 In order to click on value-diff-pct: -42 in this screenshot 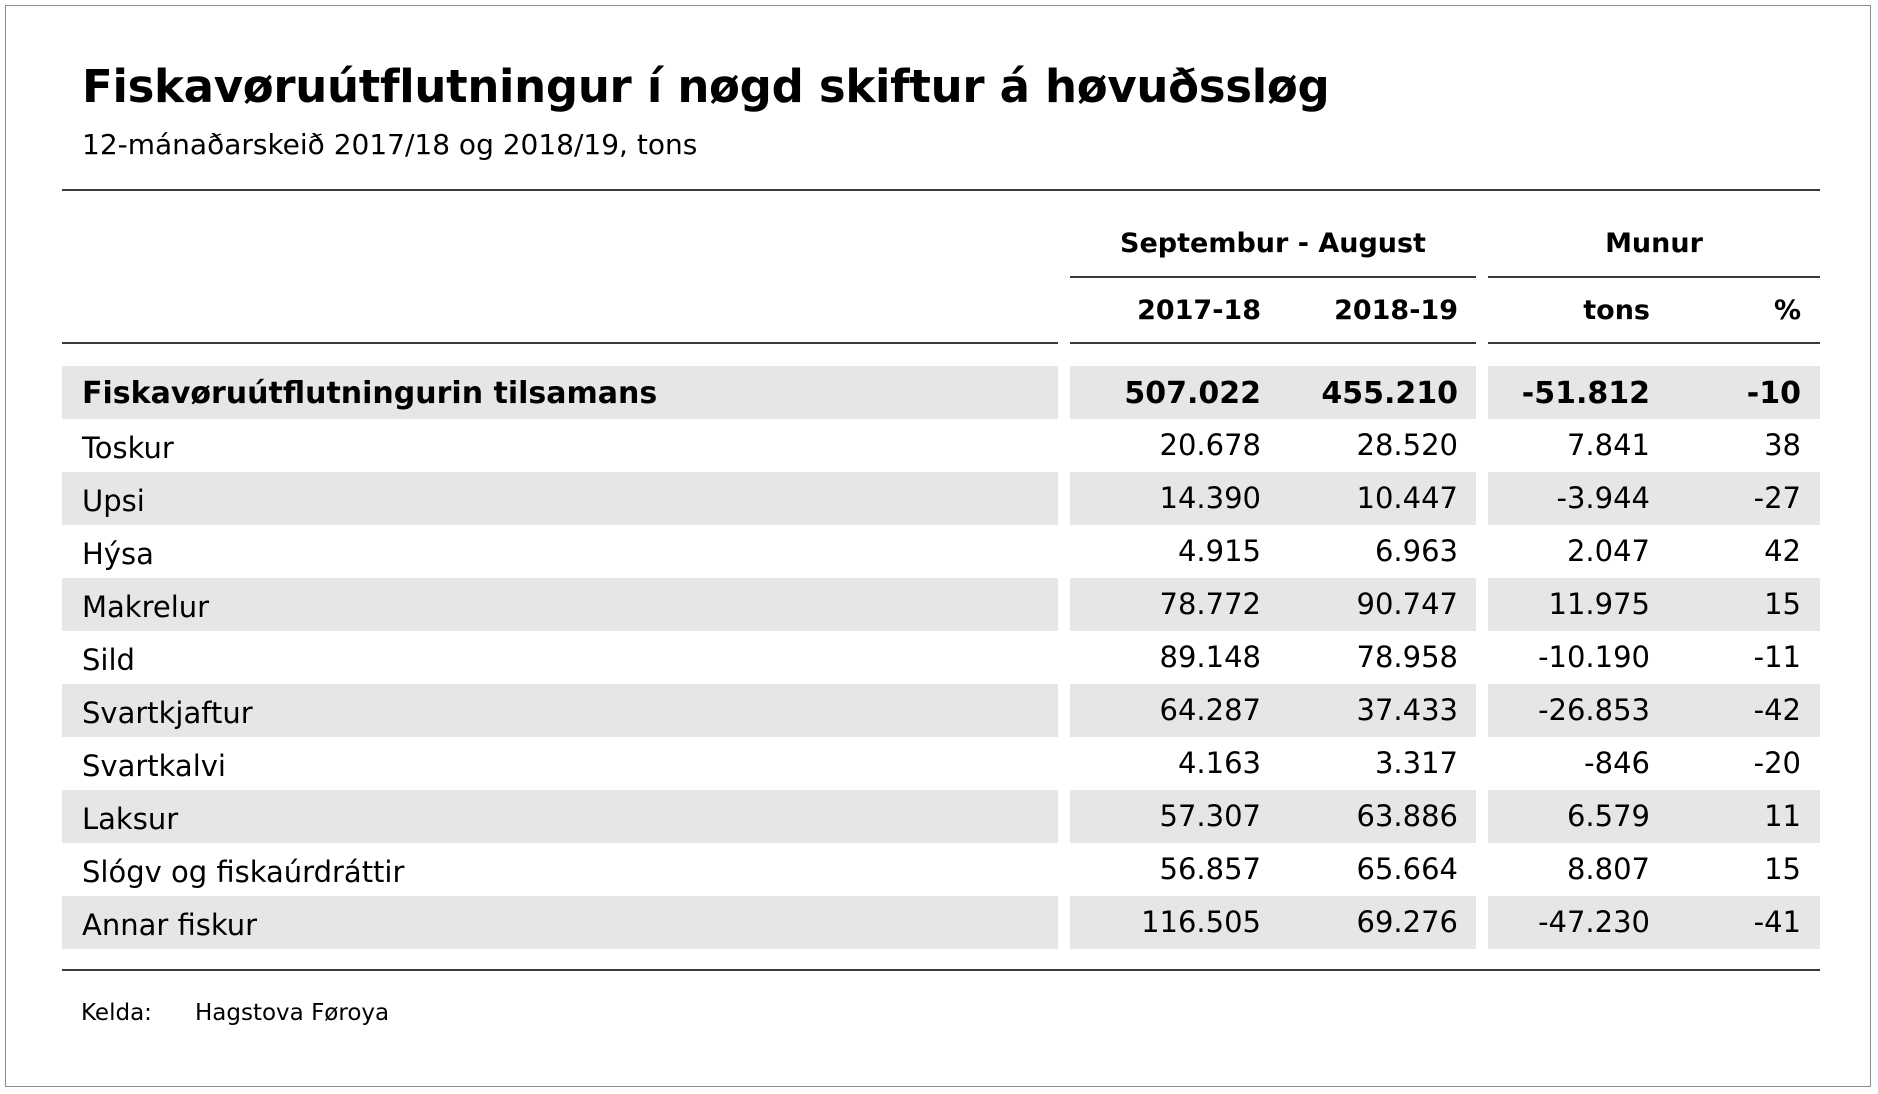, I will do `click(1777, 710)`.